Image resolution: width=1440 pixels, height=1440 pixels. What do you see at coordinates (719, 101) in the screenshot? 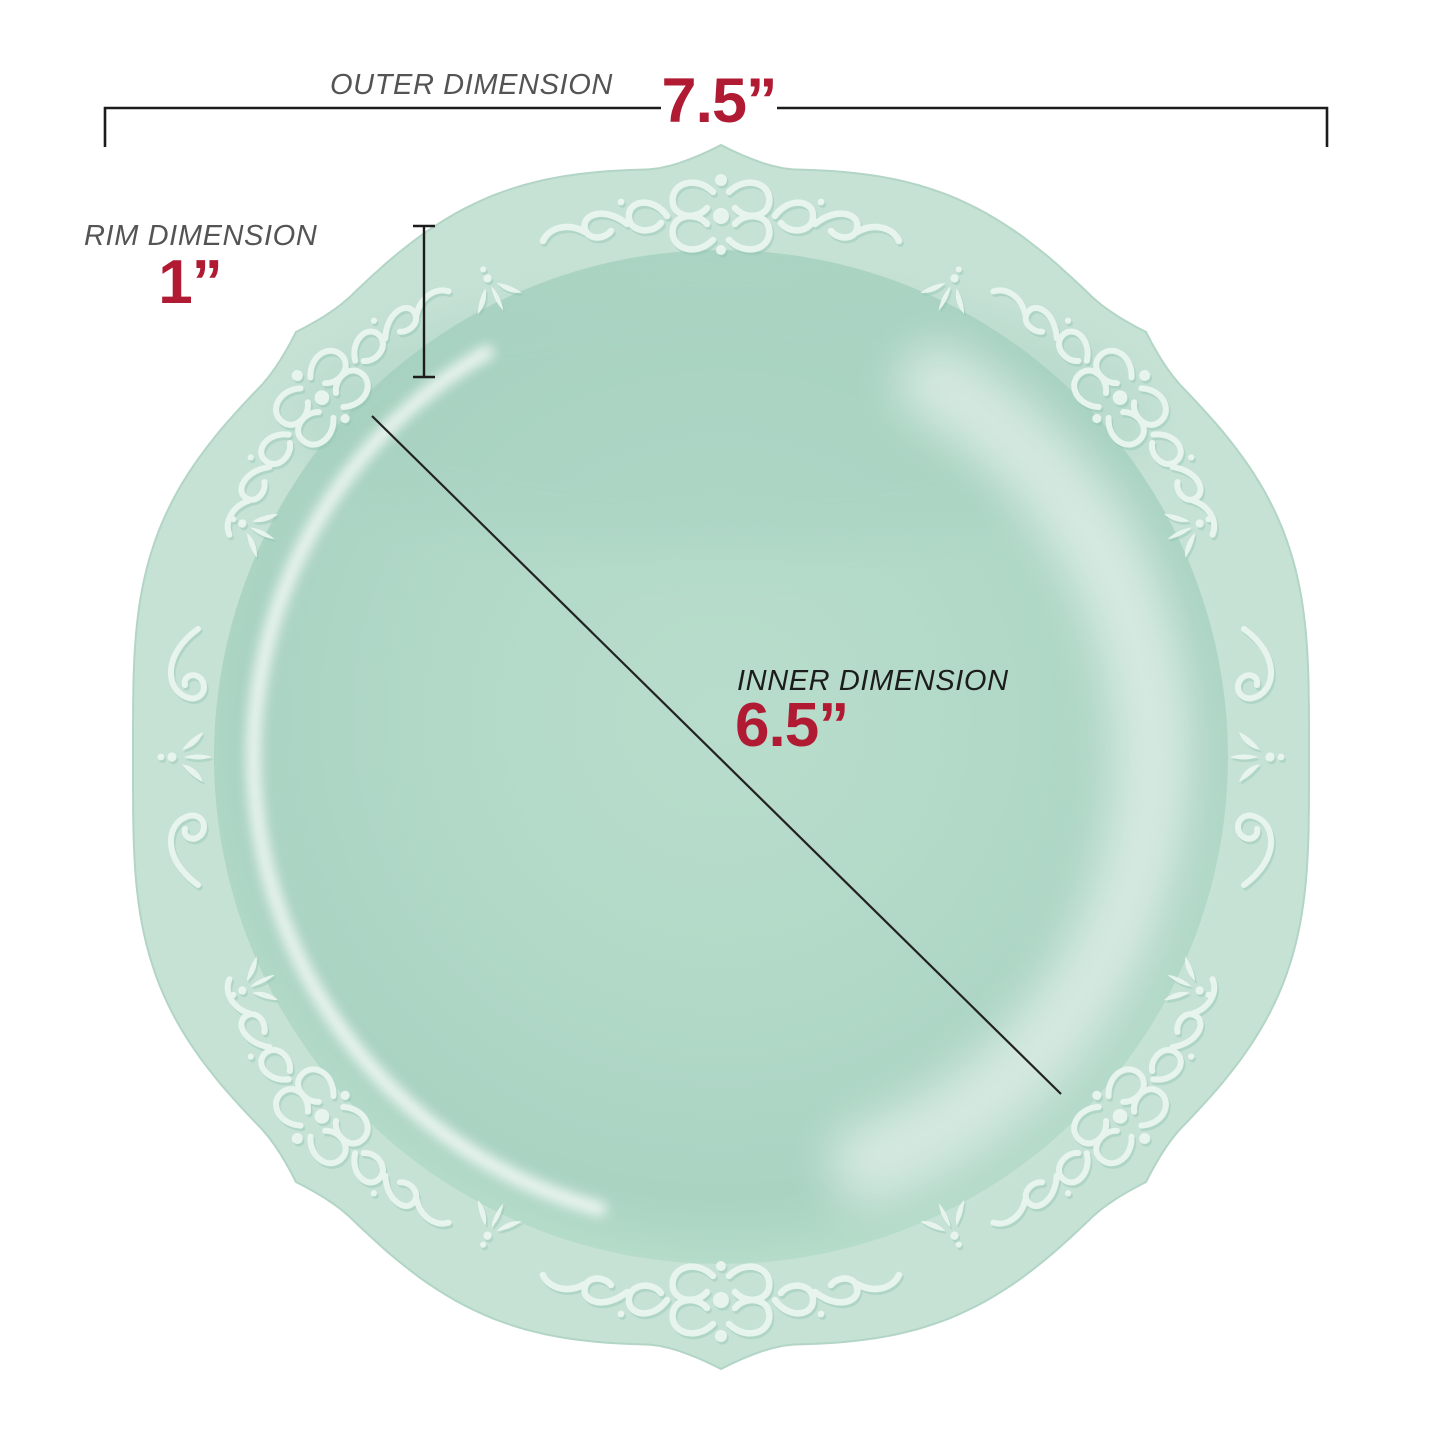
I see `outer-dimension-value: 7.5”` at bounding box center [719, 101].